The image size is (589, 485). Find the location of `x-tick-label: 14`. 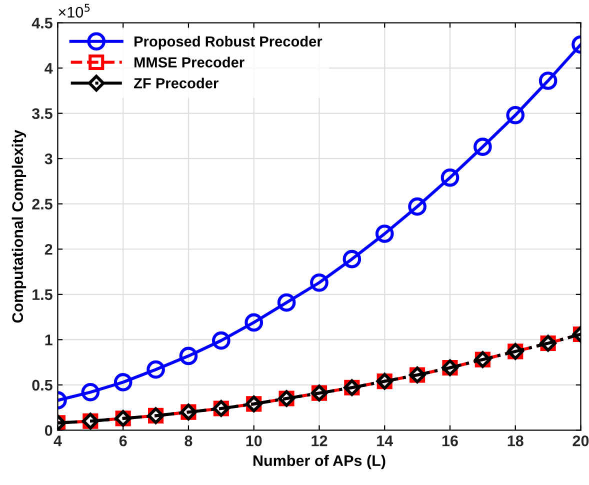

x-tick-label: 14 is located at coordinates (385, 441).